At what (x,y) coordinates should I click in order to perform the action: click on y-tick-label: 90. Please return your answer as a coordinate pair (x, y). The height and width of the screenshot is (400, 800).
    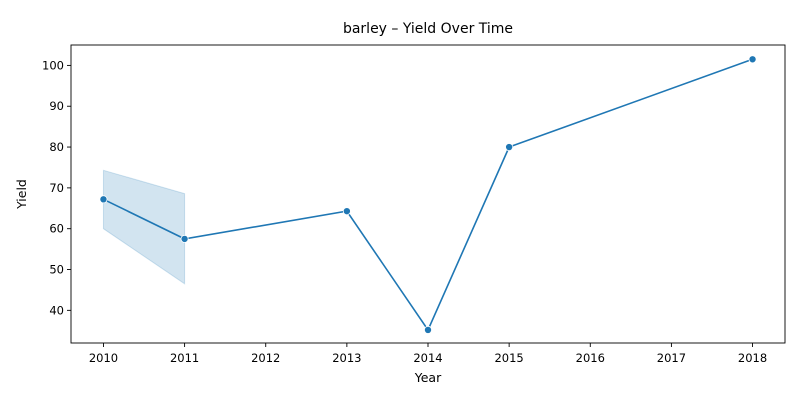
    Looking at the image, I should click on (56, 106).